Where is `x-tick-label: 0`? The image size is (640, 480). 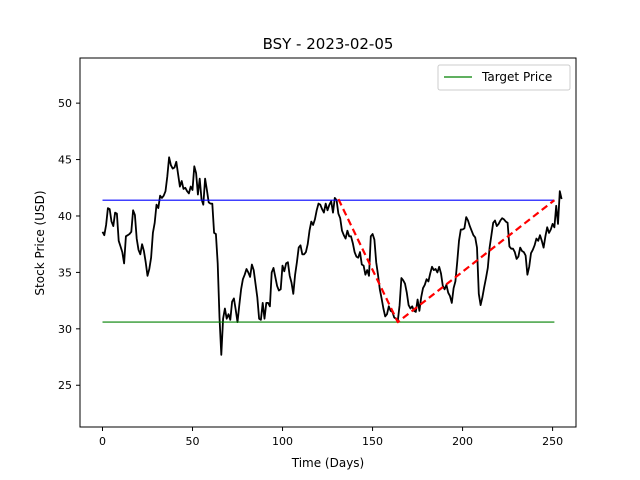 x-tick-label: 0 is located at coordinates (102, 441).